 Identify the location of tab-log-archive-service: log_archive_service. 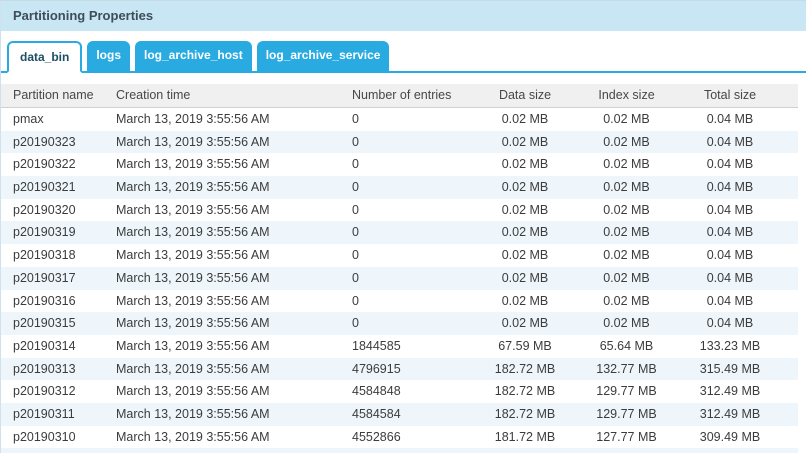
(323, 56).